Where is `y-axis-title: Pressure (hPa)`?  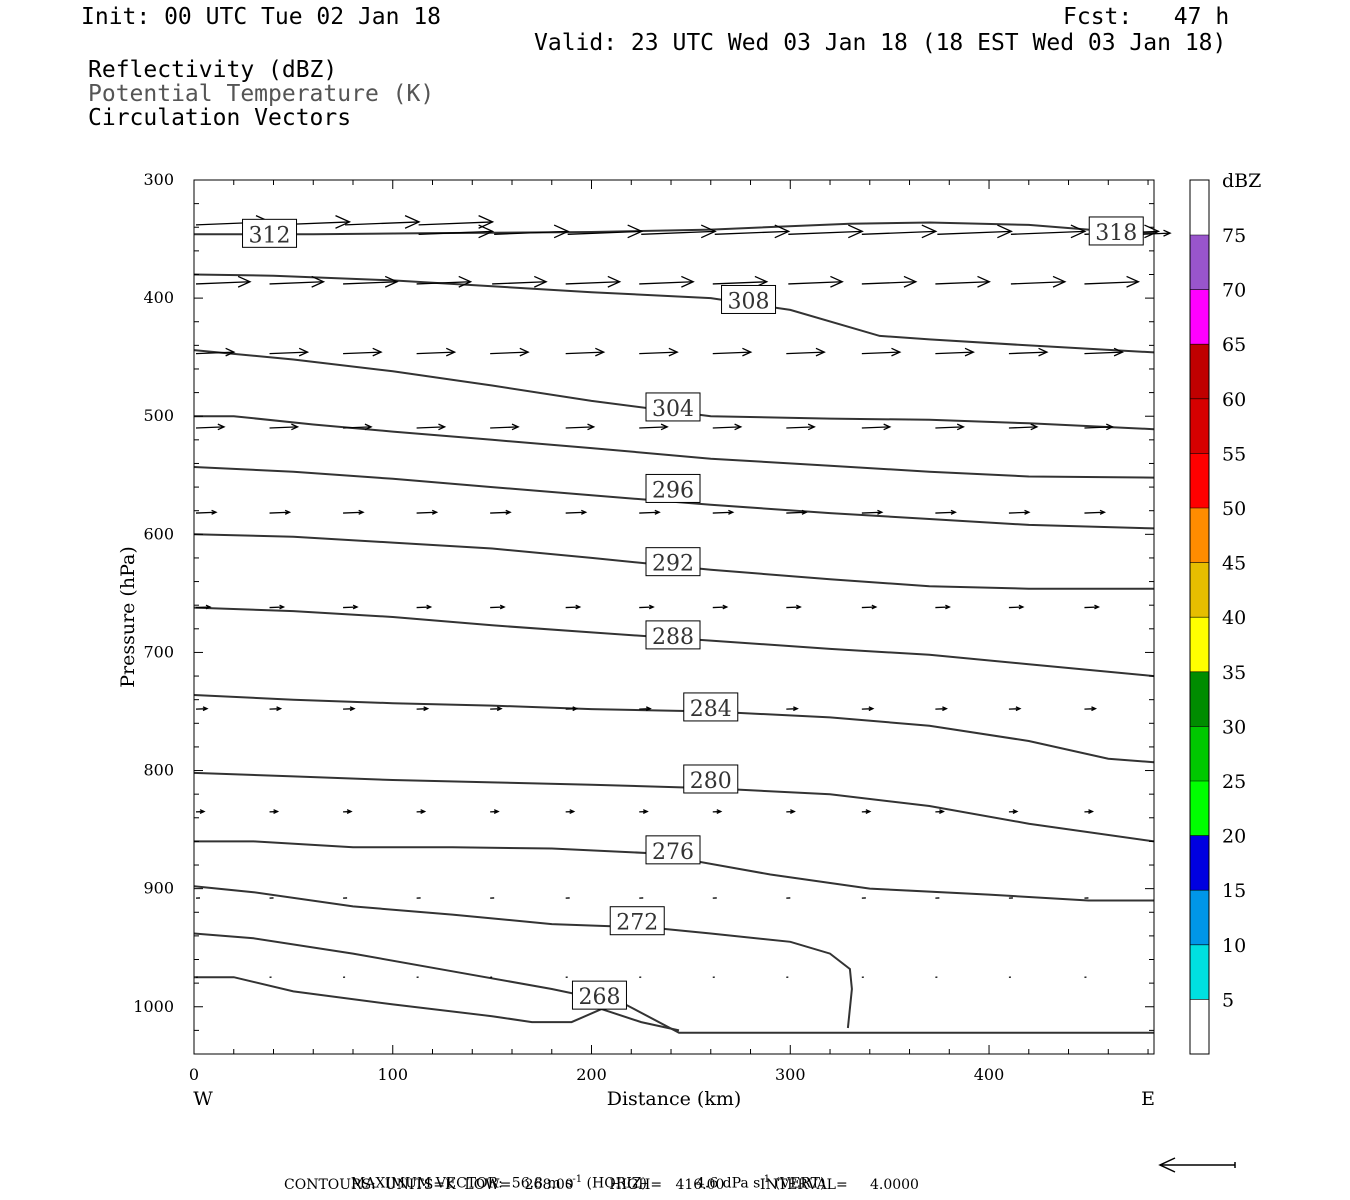 y-axis-title: Pressure (hPa) is located at coordinates (128, 617).